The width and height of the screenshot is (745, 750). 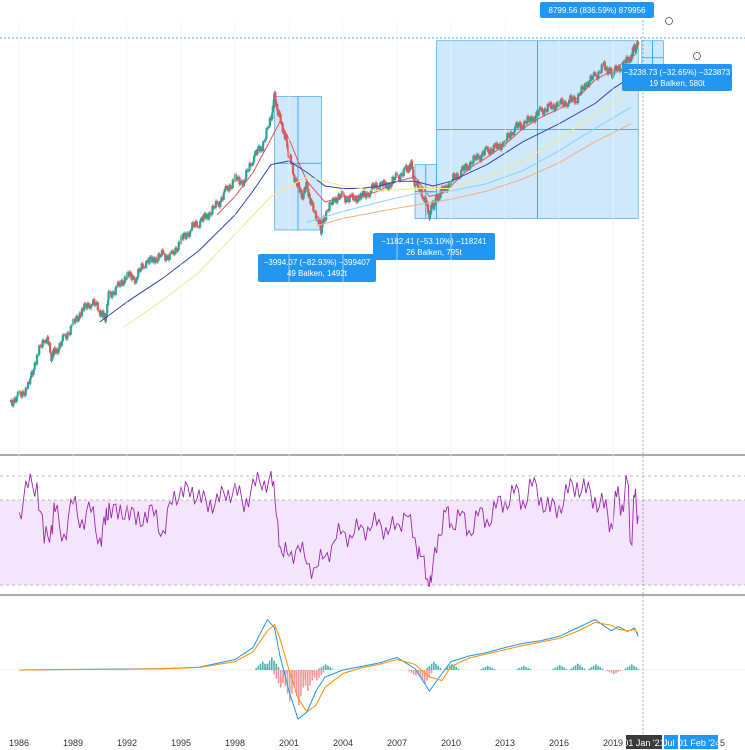 What do you see at coordinates (669, 21) in the screenshot?
I see `drag-handle-top` at bounding box center [669, 21].